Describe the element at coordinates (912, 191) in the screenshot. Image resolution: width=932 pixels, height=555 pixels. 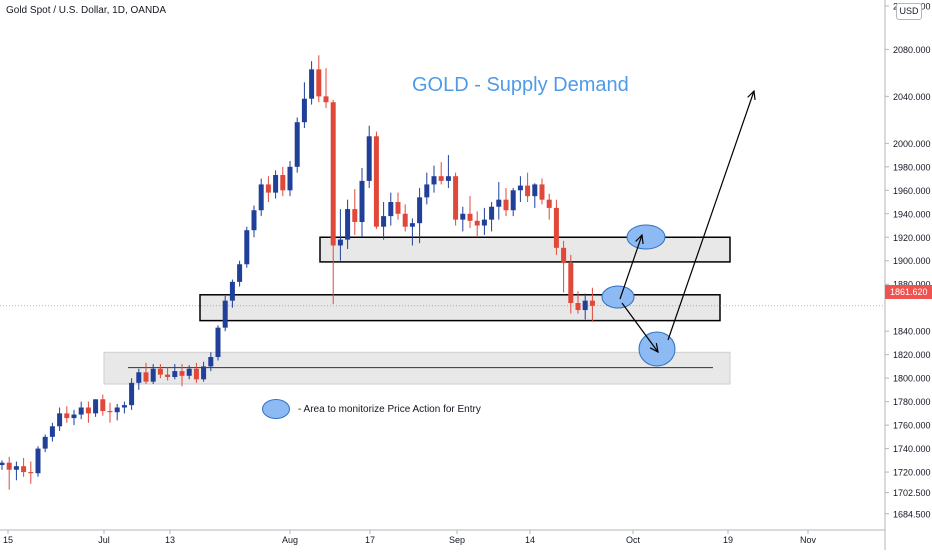
I see `price-axis-label: 1960.000` at that location.